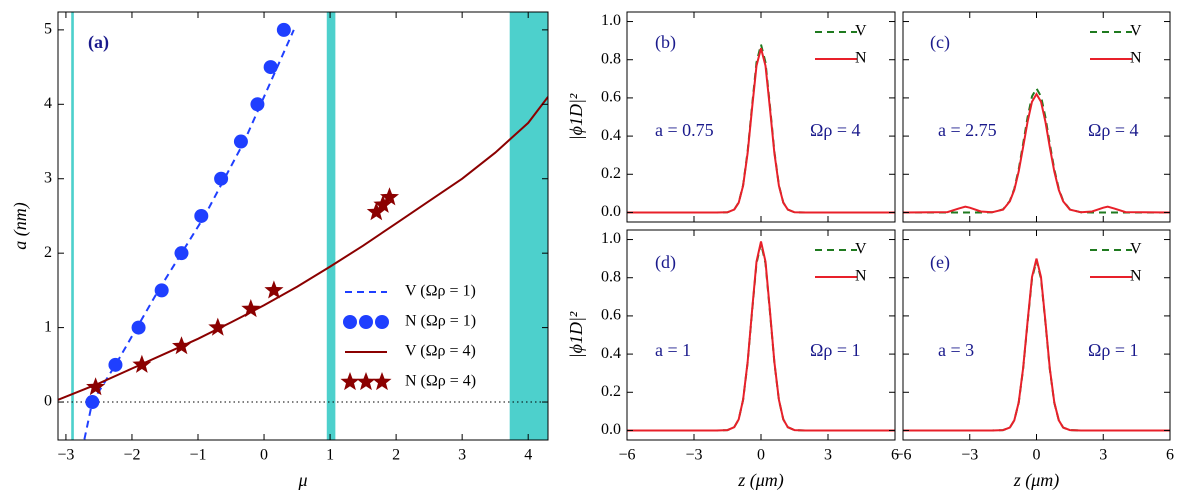  I want to click on y-tick-label: 0.0, so click(611, 429).